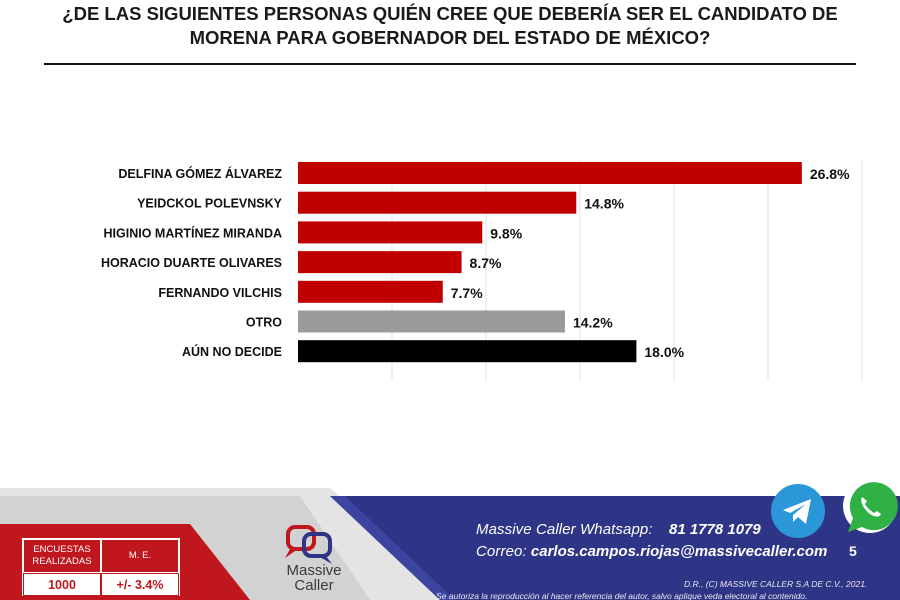 The width and height of the screenshot is (900, 600). What do you see at coordinates (314, 585) in the screenshot?
I see `logo-text-line2: Caller` at bounding box center [314, 585].